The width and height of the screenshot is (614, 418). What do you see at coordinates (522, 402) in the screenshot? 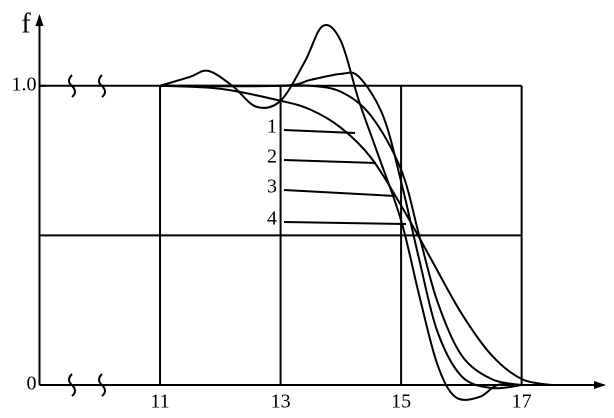
I see `x-tick-label: 17` at bounding box center [522, 402].